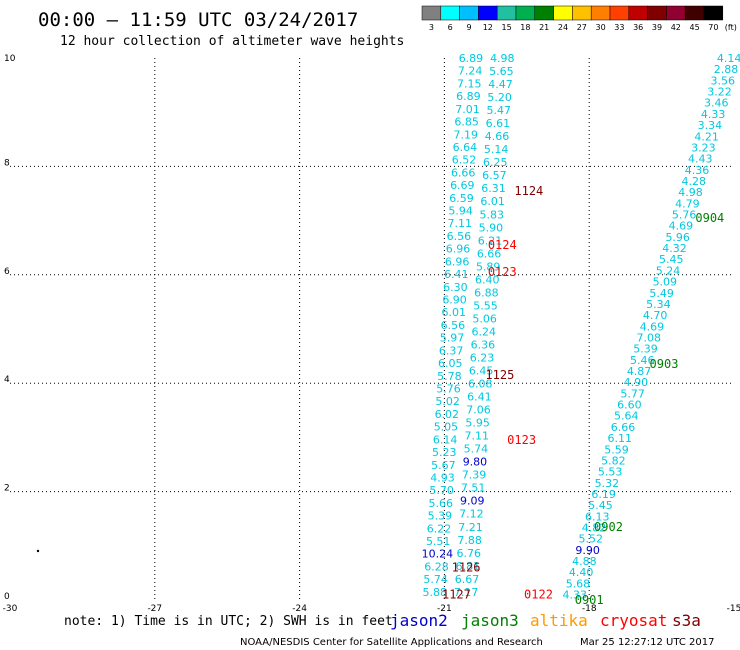 The height and width of the screenshot is (650, 740). Describe the element at coordinates (453, 325) in the screenshot. I see `swh-value-label: 6.56` at that location.